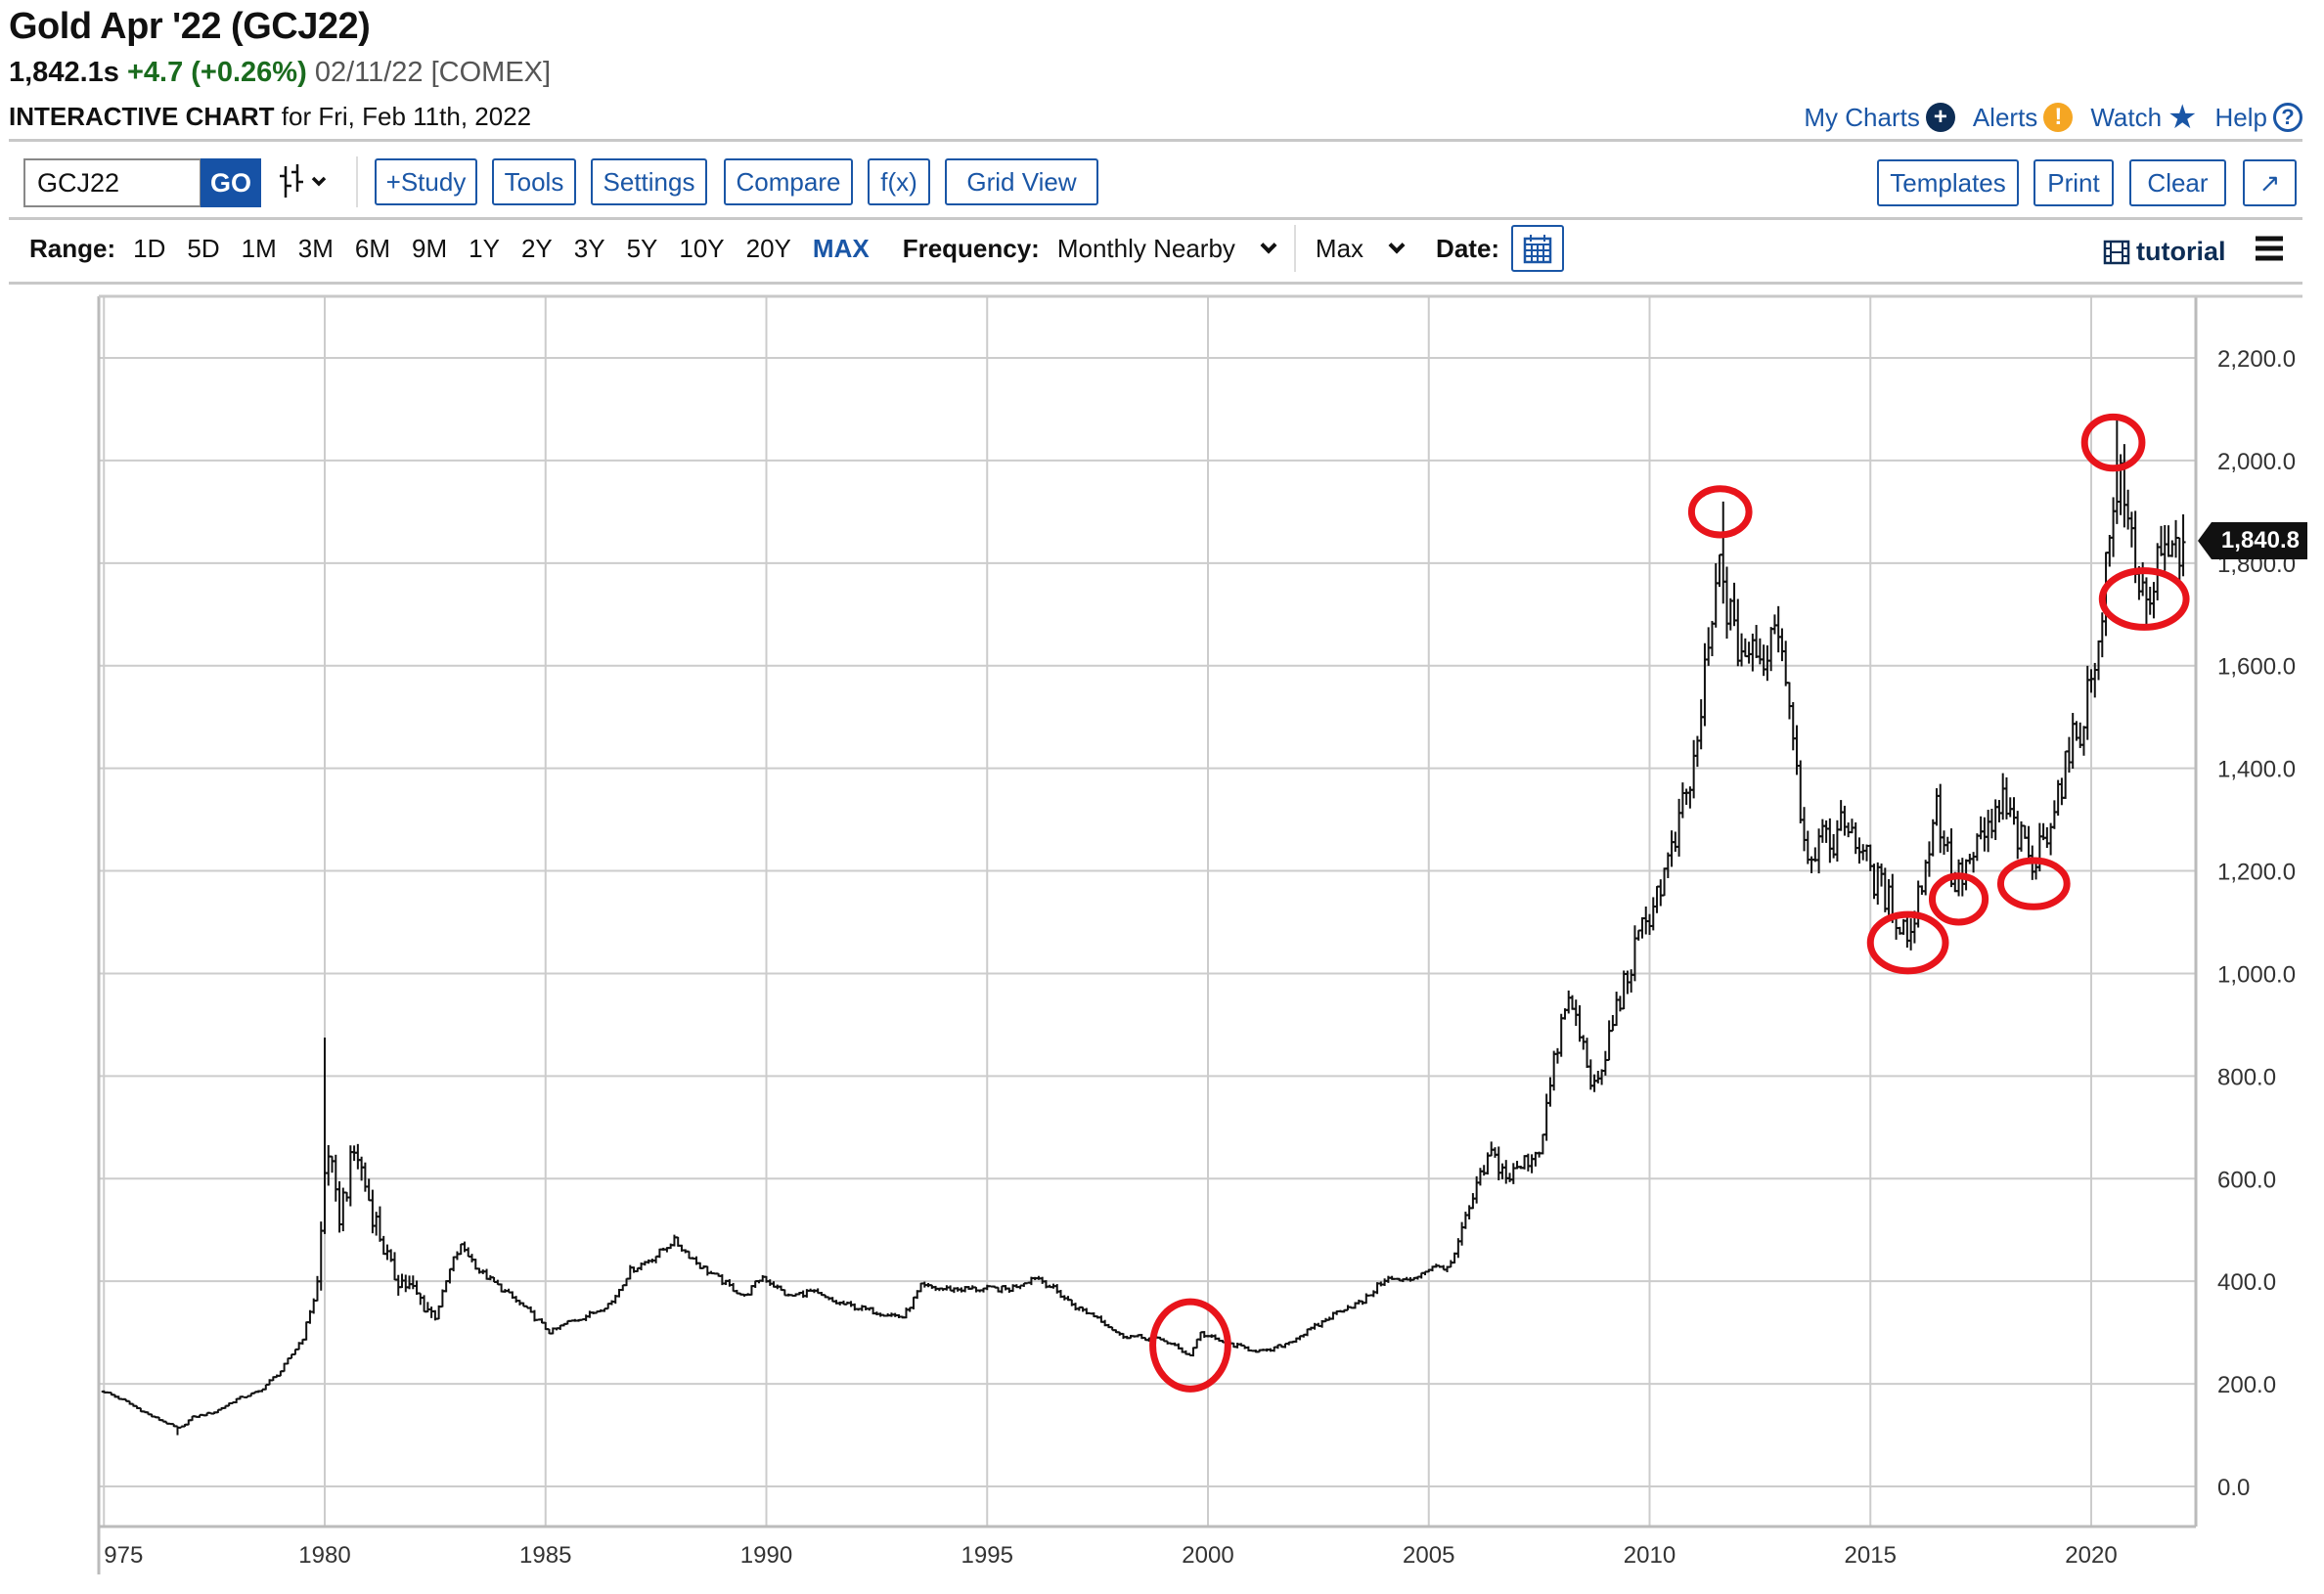  Describe the element at coordinates (149, 248) in the screenshot. I see `range-1d: 1D` at that location.